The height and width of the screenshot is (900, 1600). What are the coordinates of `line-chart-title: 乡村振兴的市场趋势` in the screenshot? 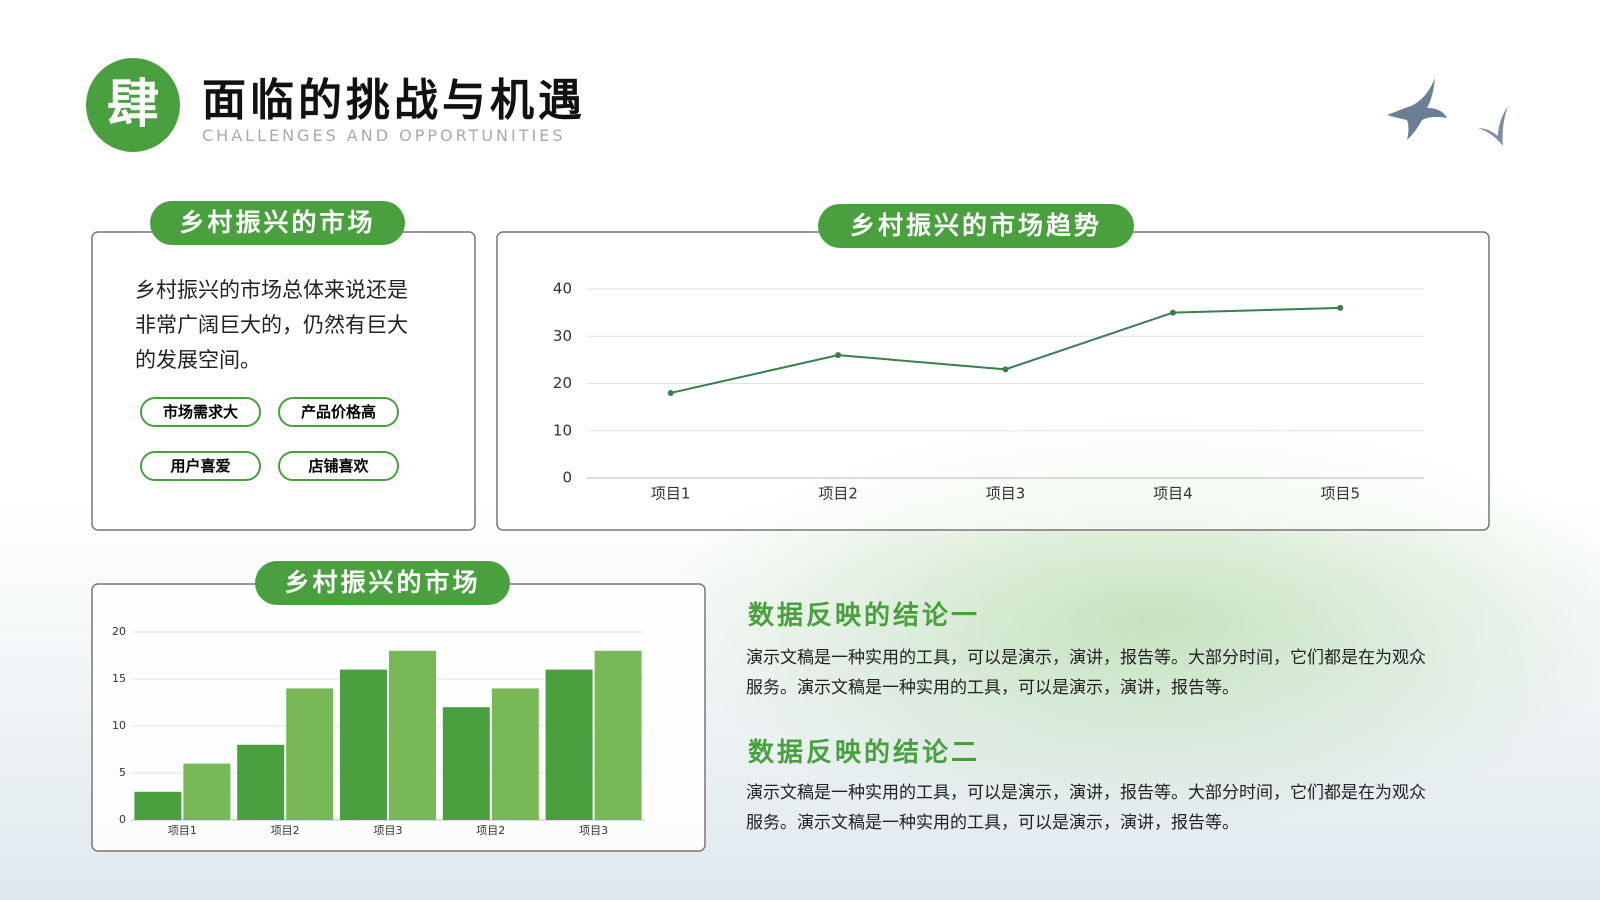 It's located at (976, 226).